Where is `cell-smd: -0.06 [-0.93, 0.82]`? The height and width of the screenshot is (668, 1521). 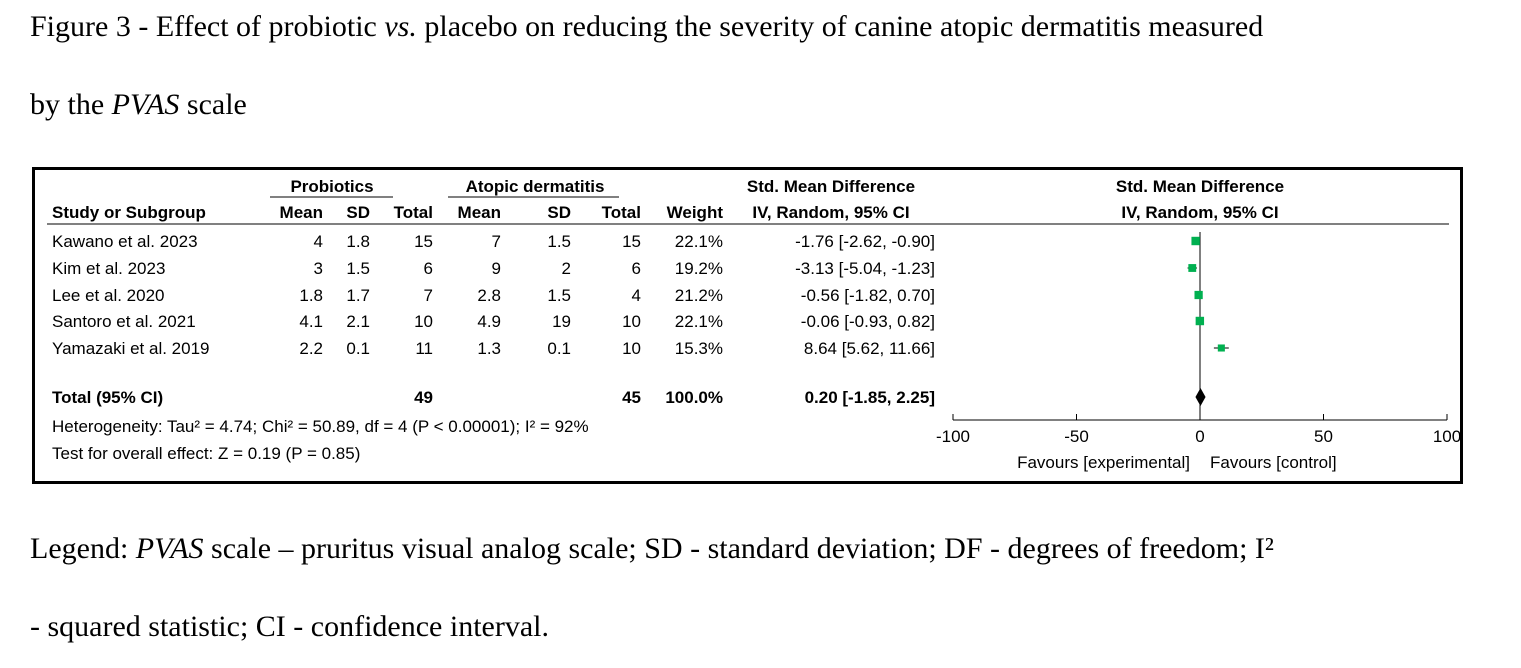 cell-smd: -0.06 [-0.93, 0.82] is located at coordinates (868, 321).